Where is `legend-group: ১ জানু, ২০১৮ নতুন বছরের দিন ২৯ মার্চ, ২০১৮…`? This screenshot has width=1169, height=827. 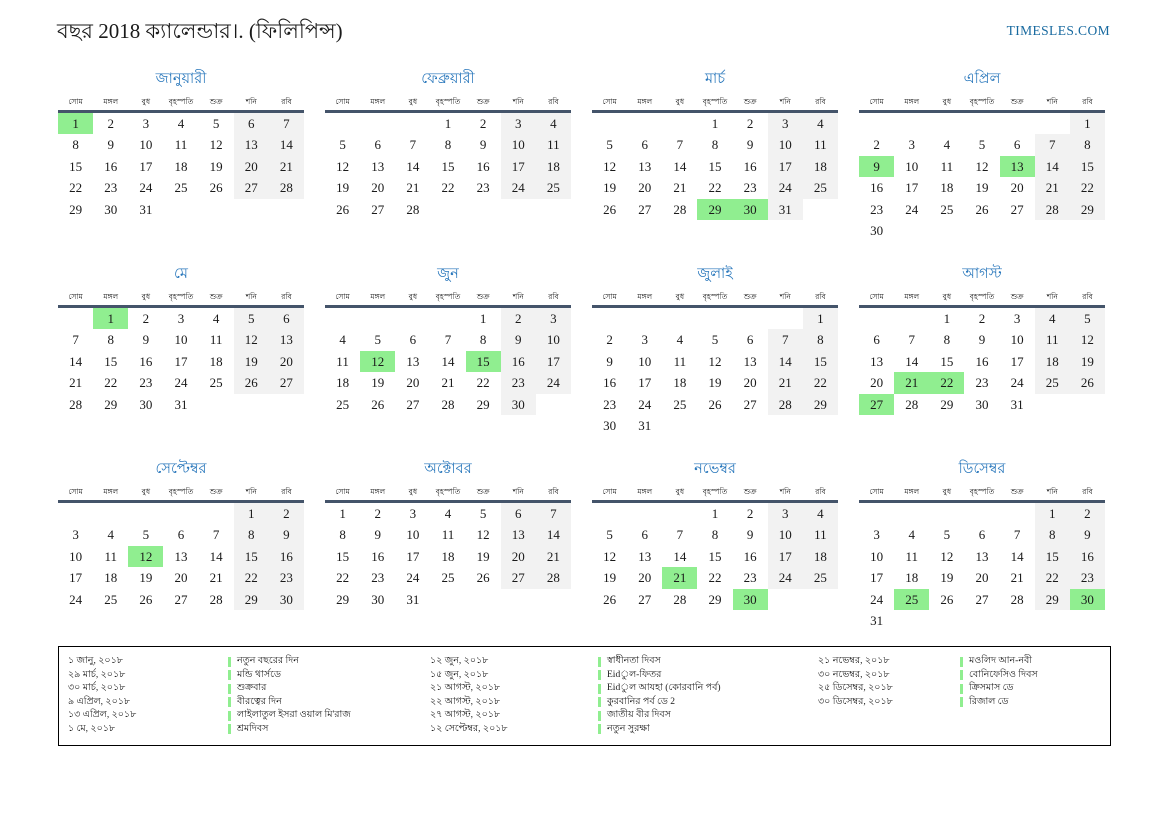
legend-group: ১ জানু, ২০১৮ নতুন বছরের দিন ২৯ মার্চ, ২০১৮… is located at coordinates (249, 695).